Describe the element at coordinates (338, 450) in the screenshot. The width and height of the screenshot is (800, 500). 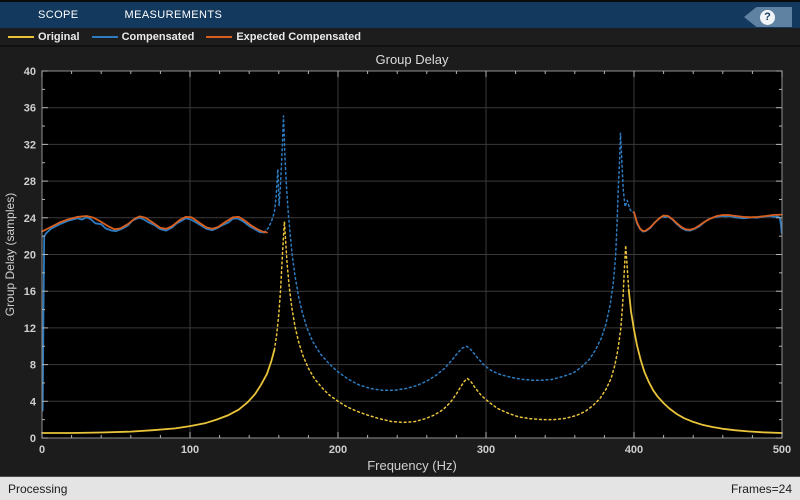
I see `x-tick-label: 200` at that location.